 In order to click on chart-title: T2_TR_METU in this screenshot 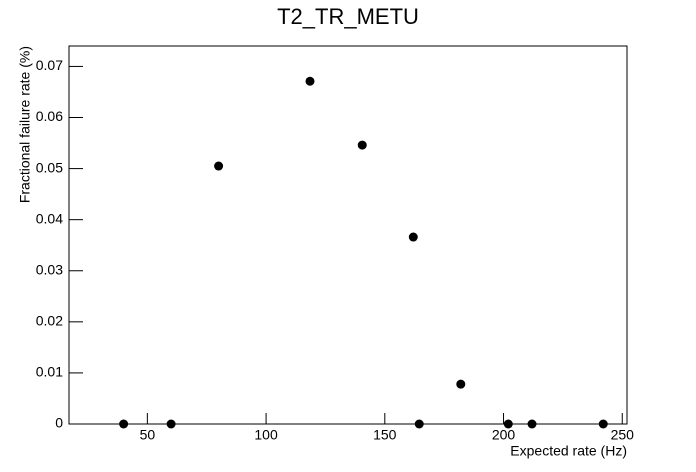, I will do `click(348, 16)`.